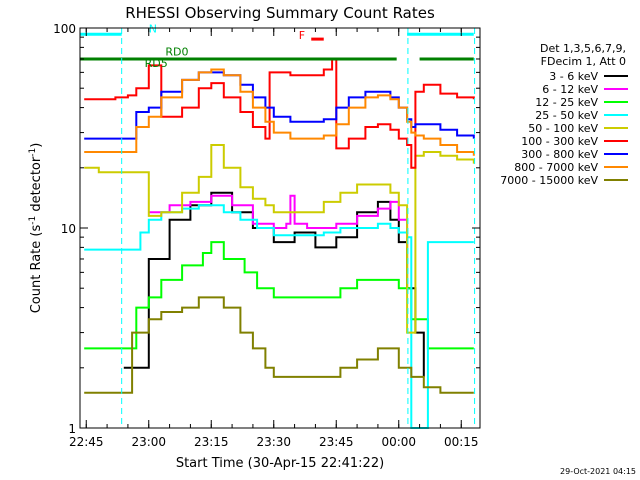 The height and width of the screenshot is (480, 640). Describe the element at coordinates (566, 102) in the screenshot. I see `legend-entry-label: 12 - 25 keV` at that location.